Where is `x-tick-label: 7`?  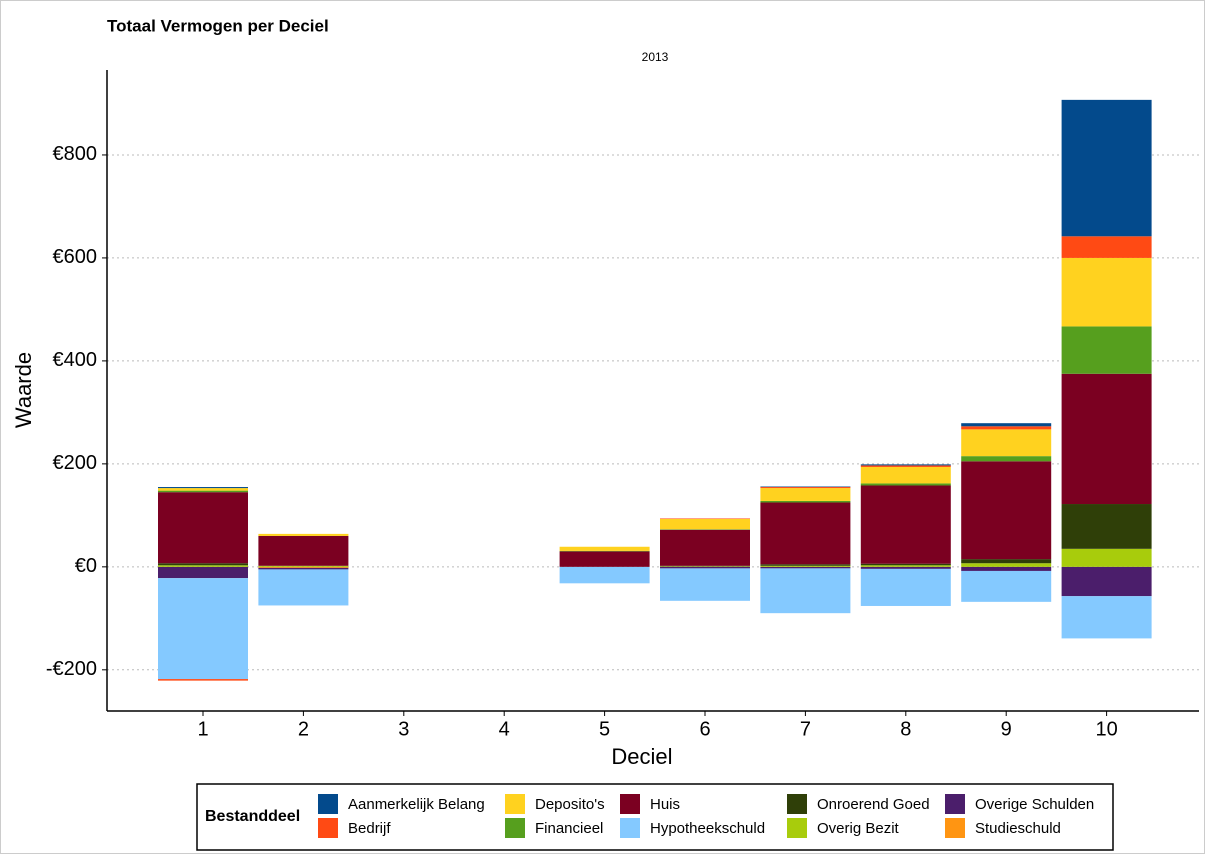 x-tick-label: 7 is located at coordinates (805, 729).